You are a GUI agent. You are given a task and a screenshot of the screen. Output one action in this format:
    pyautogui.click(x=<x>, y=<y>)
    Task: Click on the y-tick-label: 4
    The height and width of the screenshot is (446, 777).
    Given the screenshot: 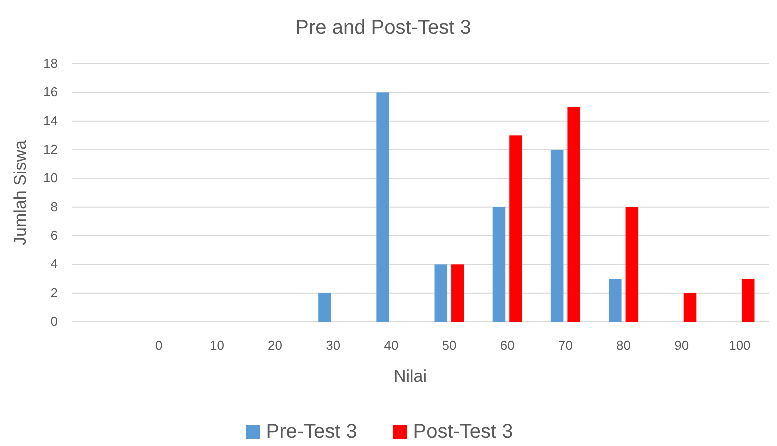 What is the action you would take?
    pyautogui.click(x=54, y=264)
    